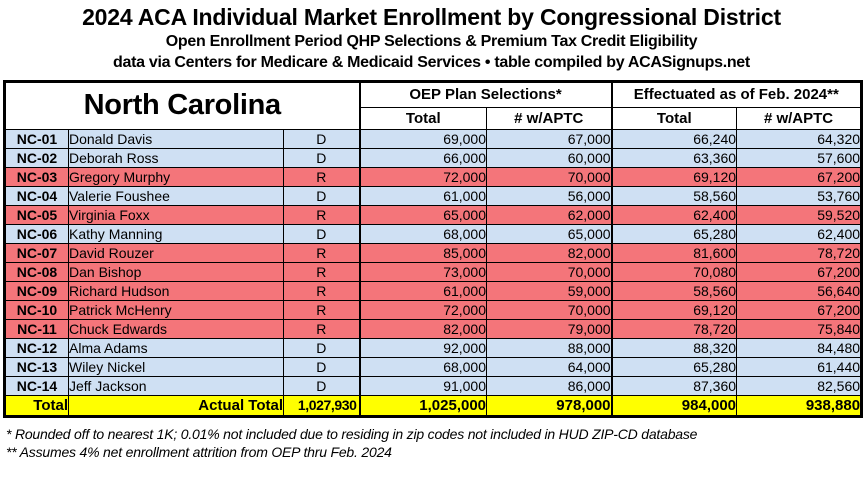 The width and height of the screenshot is (863, 480). Describe the element at coordinates (423, 118) in the screenshot. I see `oep-total-header: Total` at that location.